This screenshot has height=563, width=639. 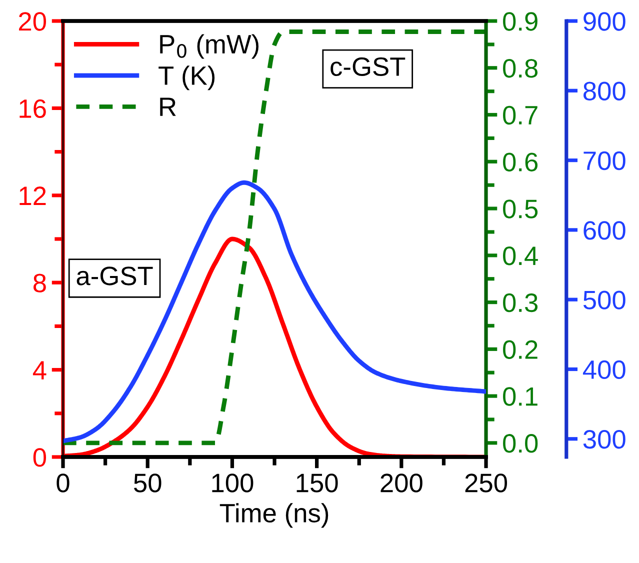 I want to click on x-tick-label: 0, so click(x=63, y=483).